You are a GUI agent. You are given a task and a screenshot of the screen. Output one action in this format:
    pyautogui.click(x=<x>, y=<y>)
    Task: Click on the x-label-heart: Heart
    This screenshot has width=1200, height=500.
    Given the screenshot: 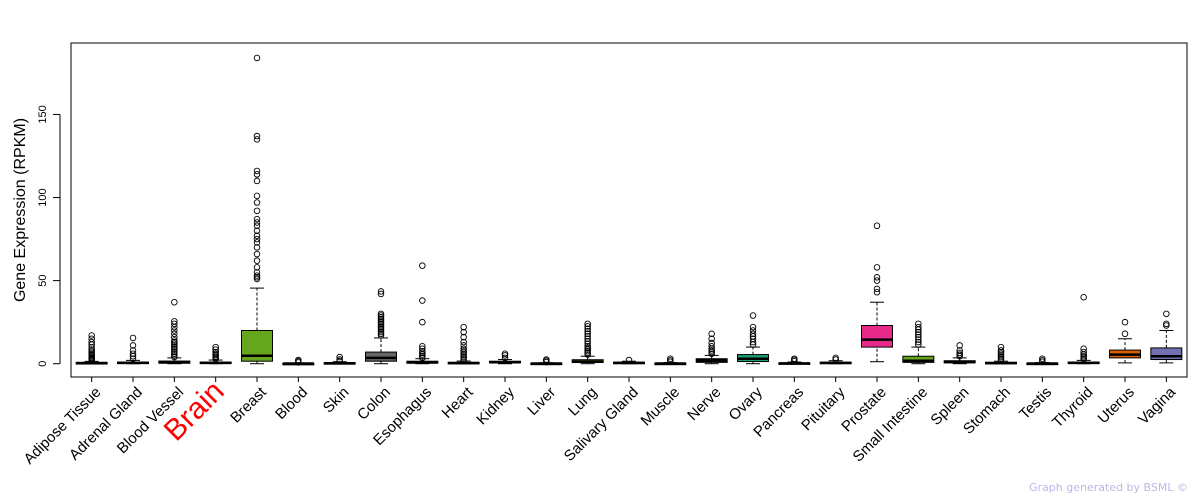 What is the action you would take?
    pyautogui.click(x=458, y=402)
    